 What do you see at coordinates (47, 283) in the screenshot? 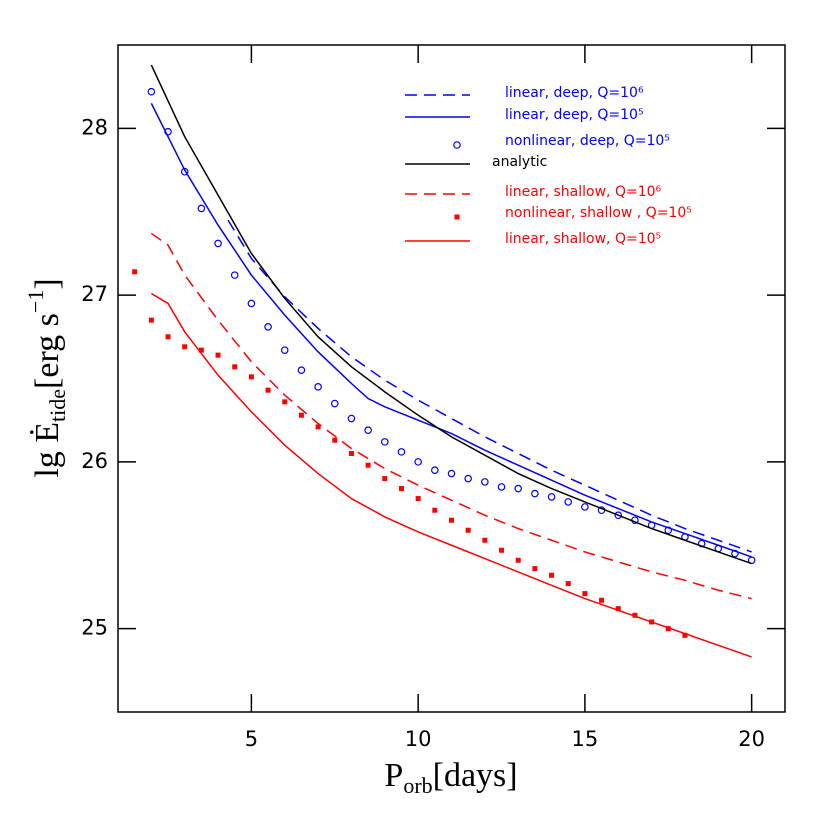
I see `y-label-part: ]` at bounding box center [47, 283].